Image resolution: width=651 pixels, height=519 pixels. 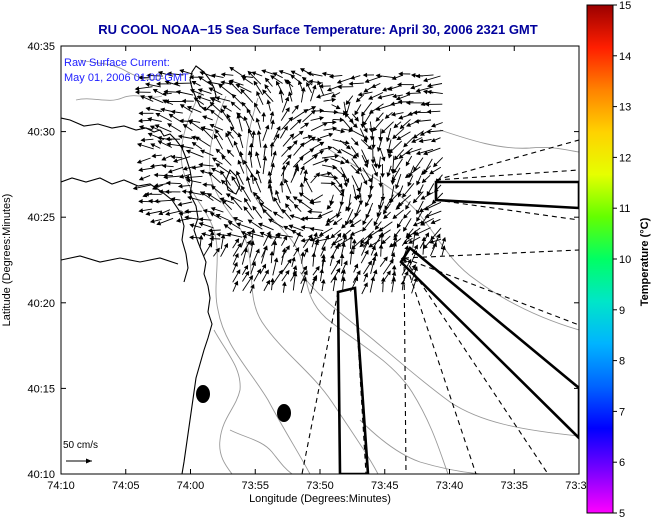 What do you see at coordinates (514, 486) in the screenshot?
I see `x-tick-label: 73:35` at bounding box center [514, 486].